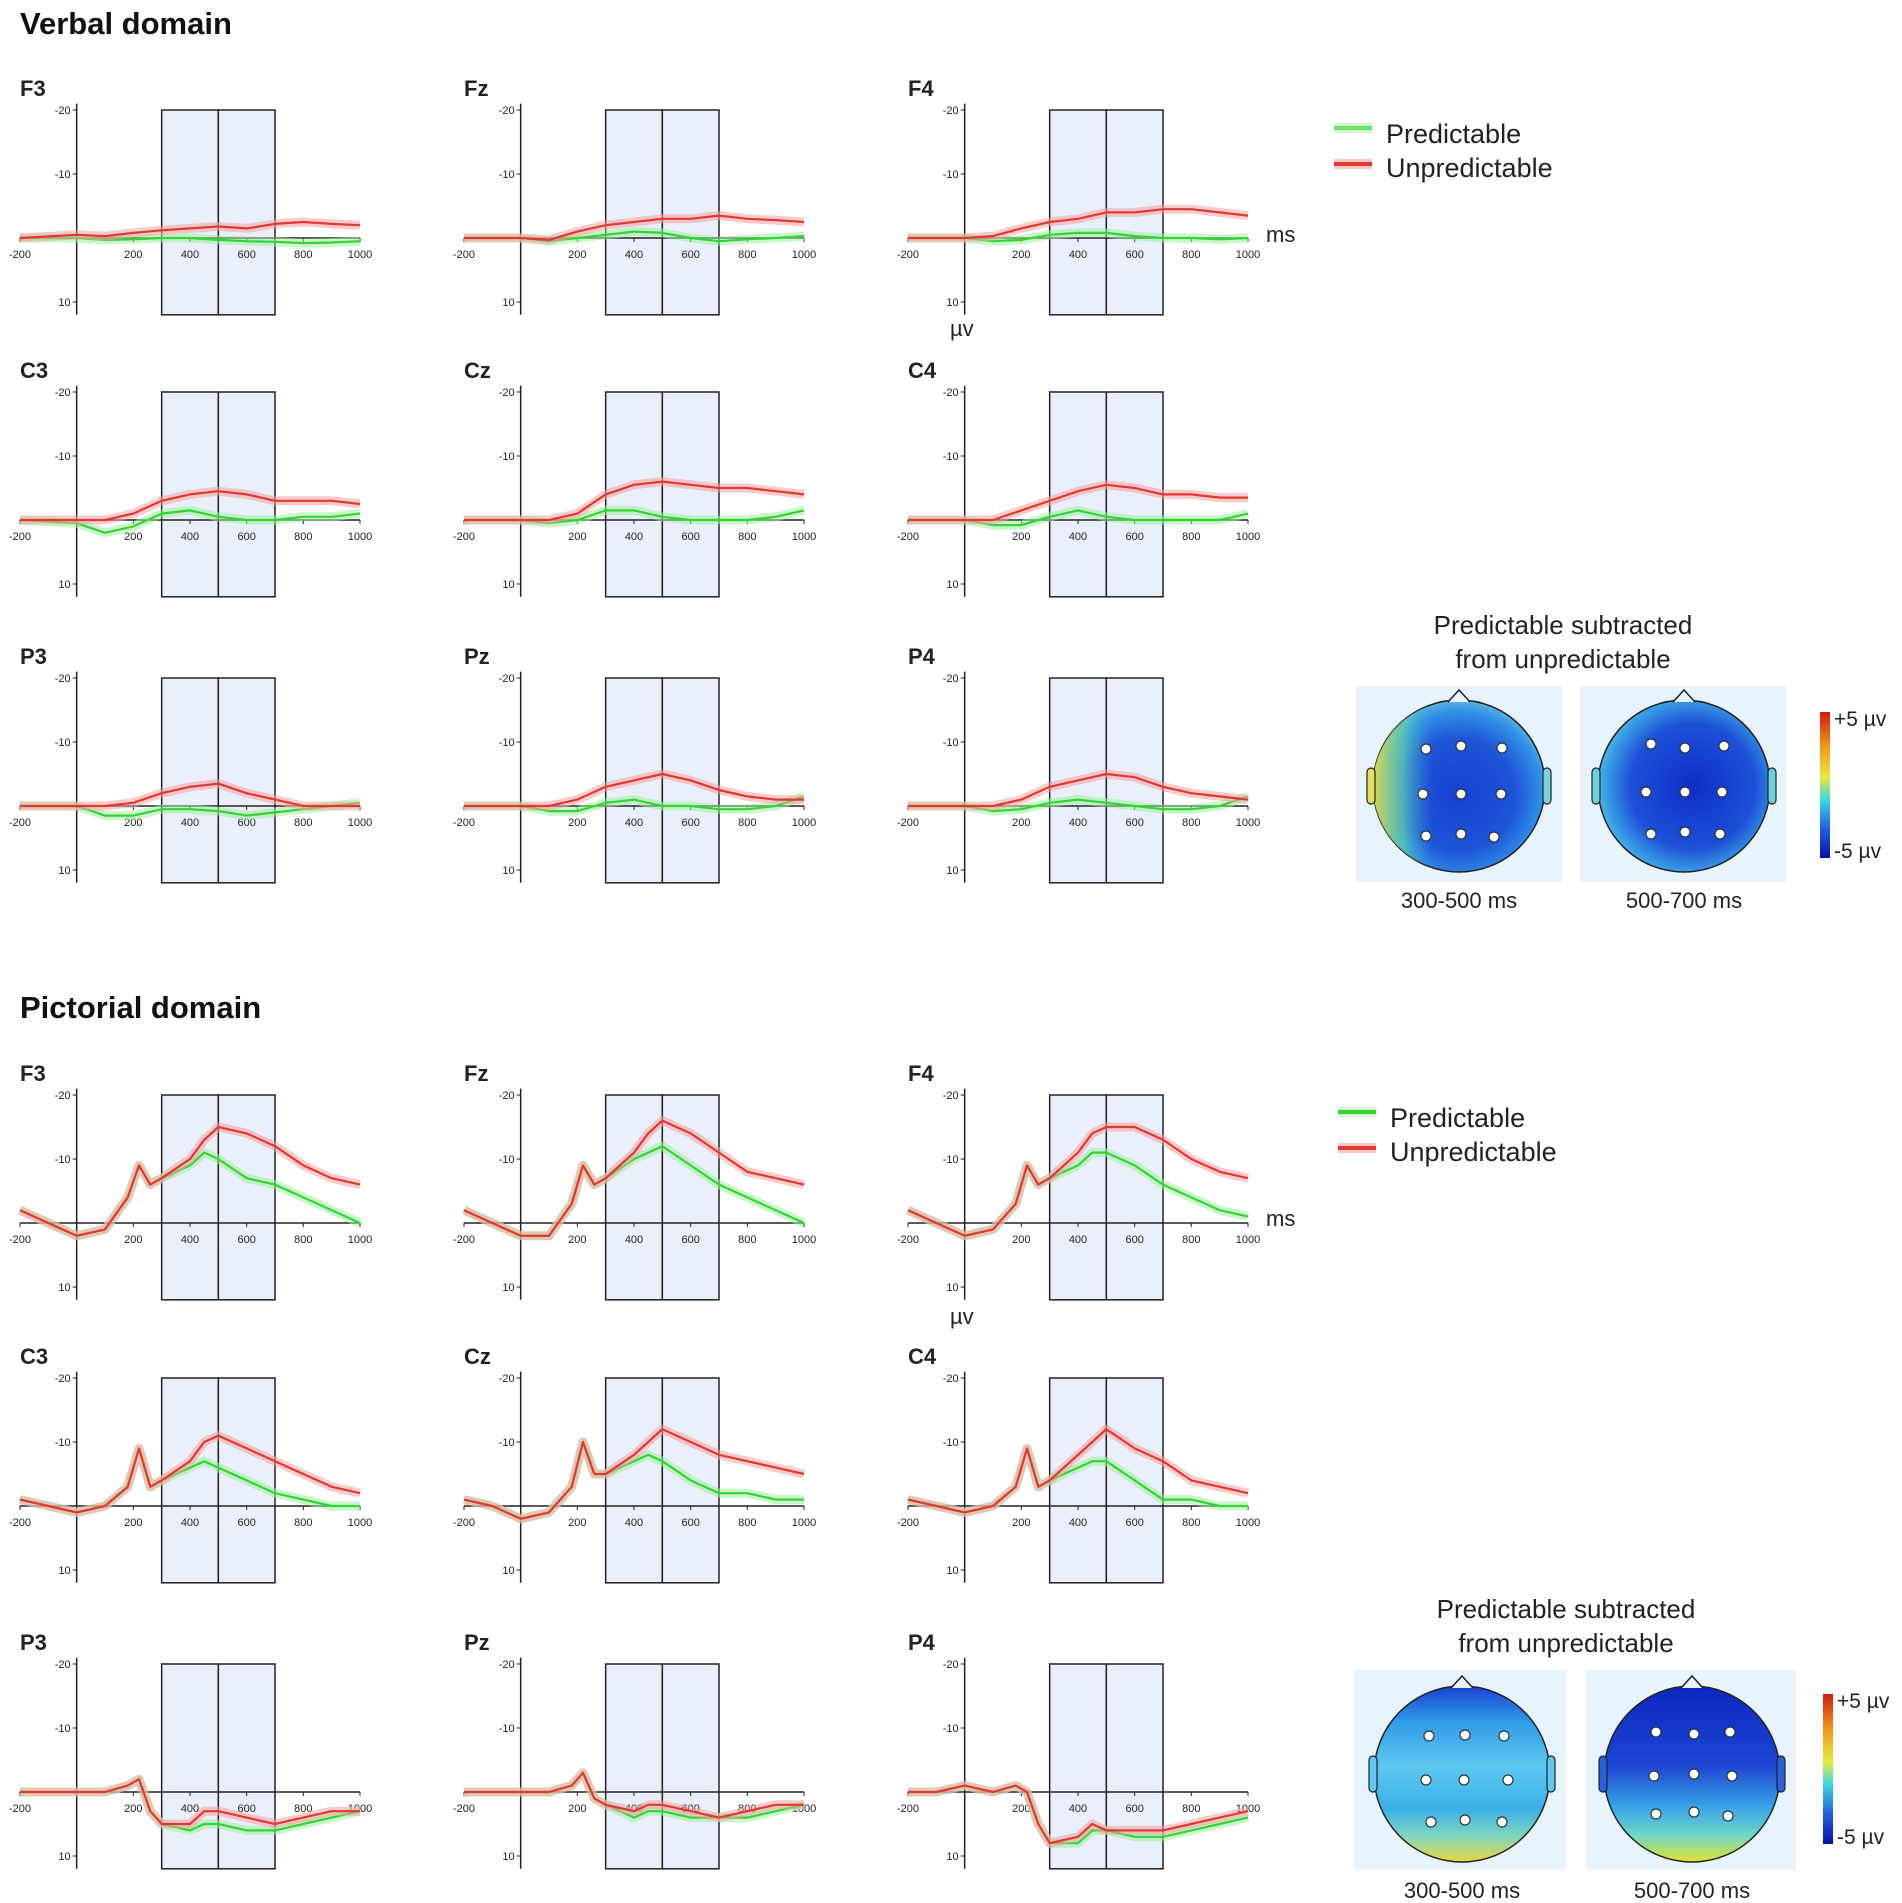  Describe the element at coordinates (126, 23) in the screenshot. I see `section-title-verbal: Verbal domain` at that location.